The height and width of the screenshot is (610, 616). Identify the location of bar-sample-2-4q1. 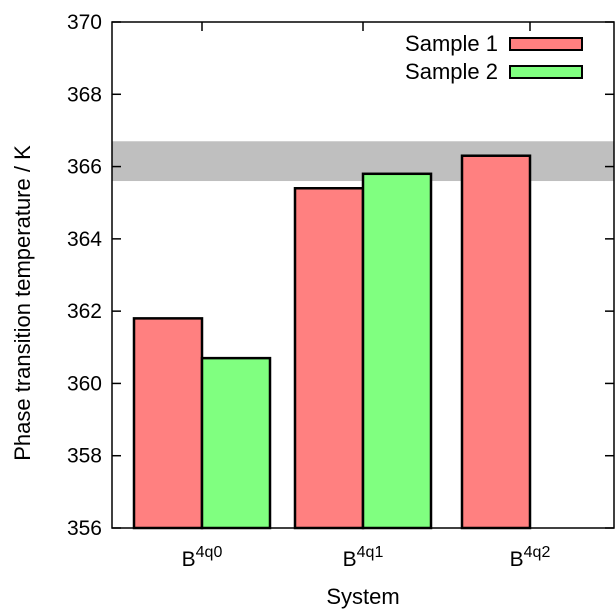
(397, 351).